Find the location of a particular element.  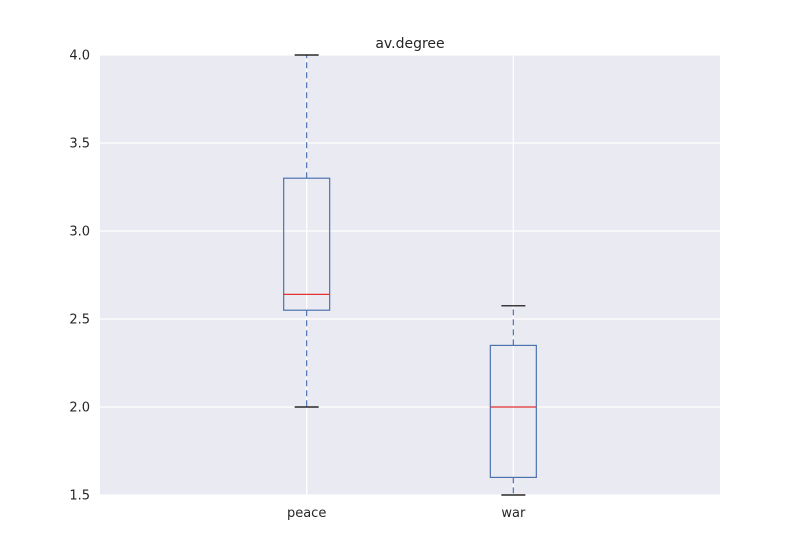

box-group-war is located at coordinates (513, 400).